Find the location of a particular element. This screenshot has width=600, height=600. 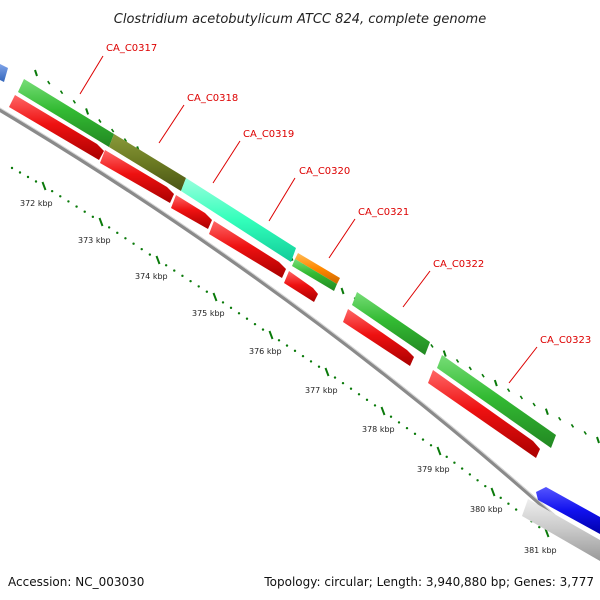

gene-CA_C0322-bar is located at coordinates (391, 323).